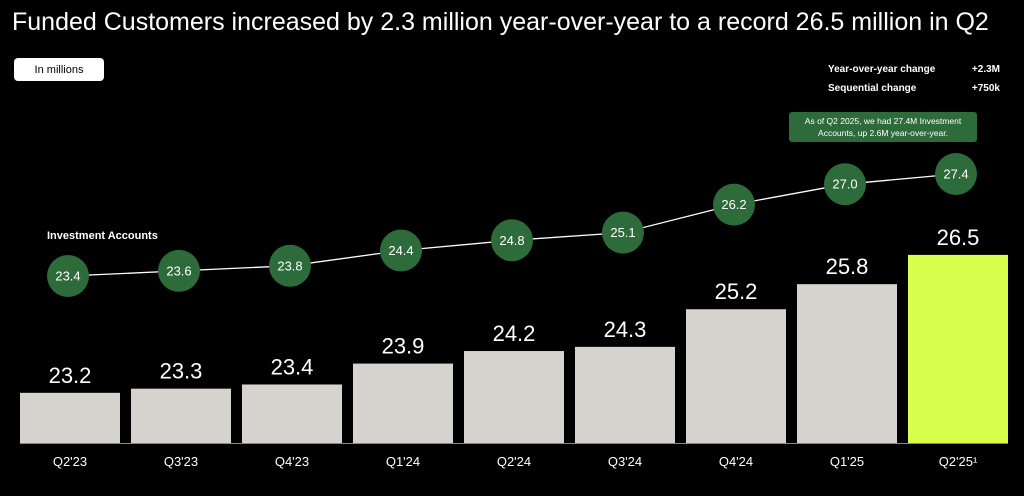 The width and height of the screenshot is (1024, 496). I want to click on sequential-change-label: Sequential change, so click(872, 88).